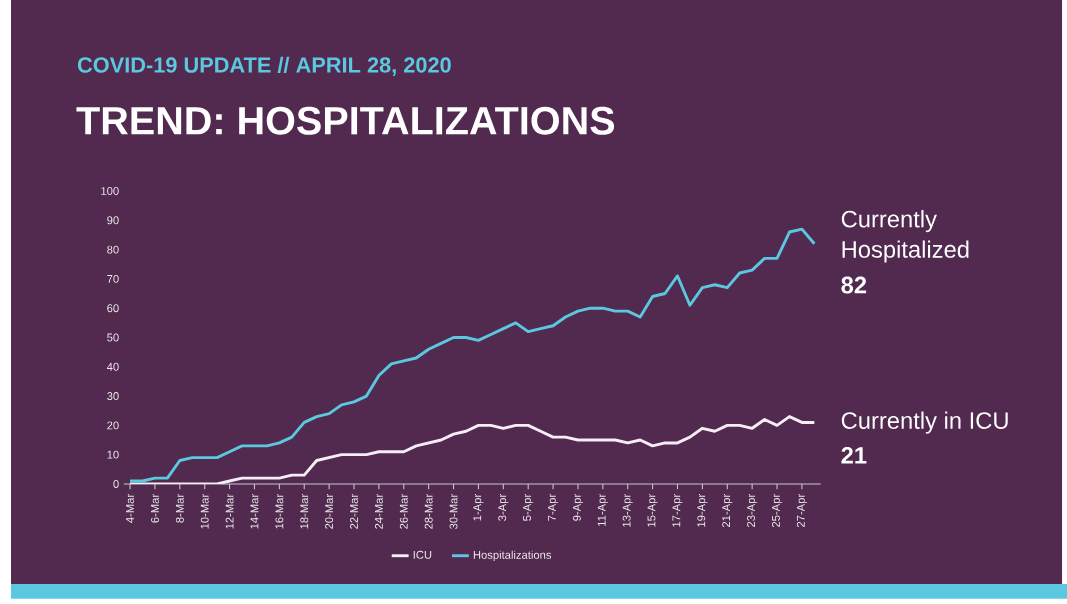  What do you see at coordinates (503, 508) in the screenshot?
I see `x-tick-label: 3-Apr` at bounding box center [503, 508].